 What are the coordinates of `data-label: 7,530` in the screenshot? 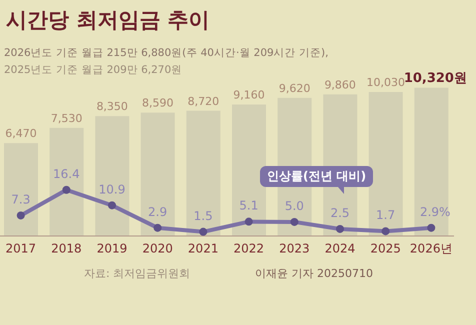 It's located at (66, 118).